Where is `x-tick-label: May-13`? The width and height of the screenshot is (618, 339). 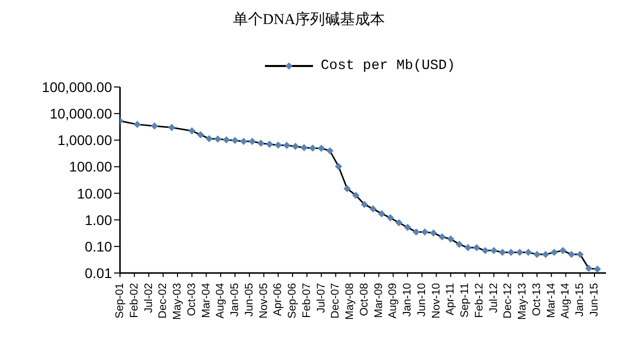 x-tick-label: May-13 is located at coordinates (522, 301).